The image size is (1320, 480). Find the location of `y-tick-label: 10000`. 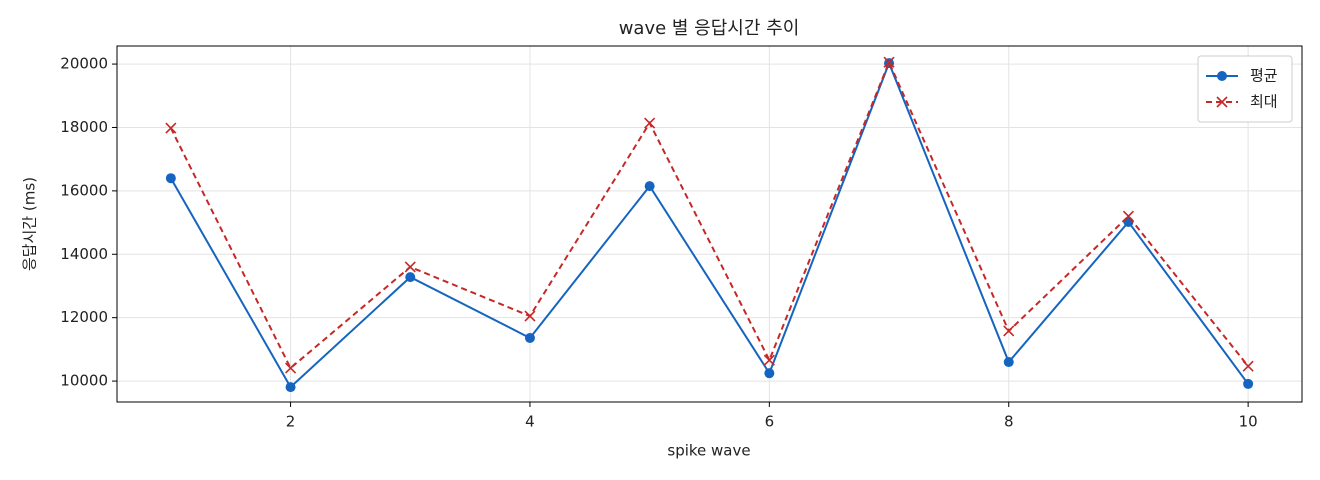

y-tick-label: 10000 is located at coordinates (84, 381).